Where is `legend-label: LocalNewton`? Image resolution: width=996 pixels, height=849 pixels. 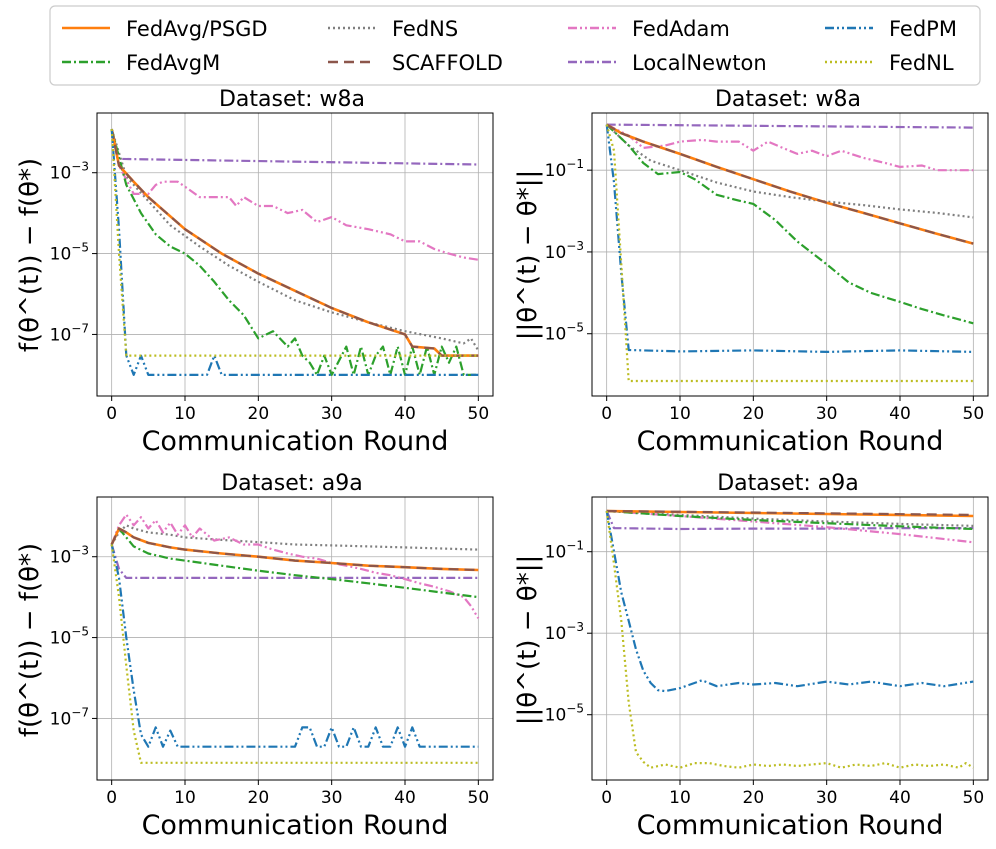 legend-label: LocalNewton is located at coordinates (699, 63).